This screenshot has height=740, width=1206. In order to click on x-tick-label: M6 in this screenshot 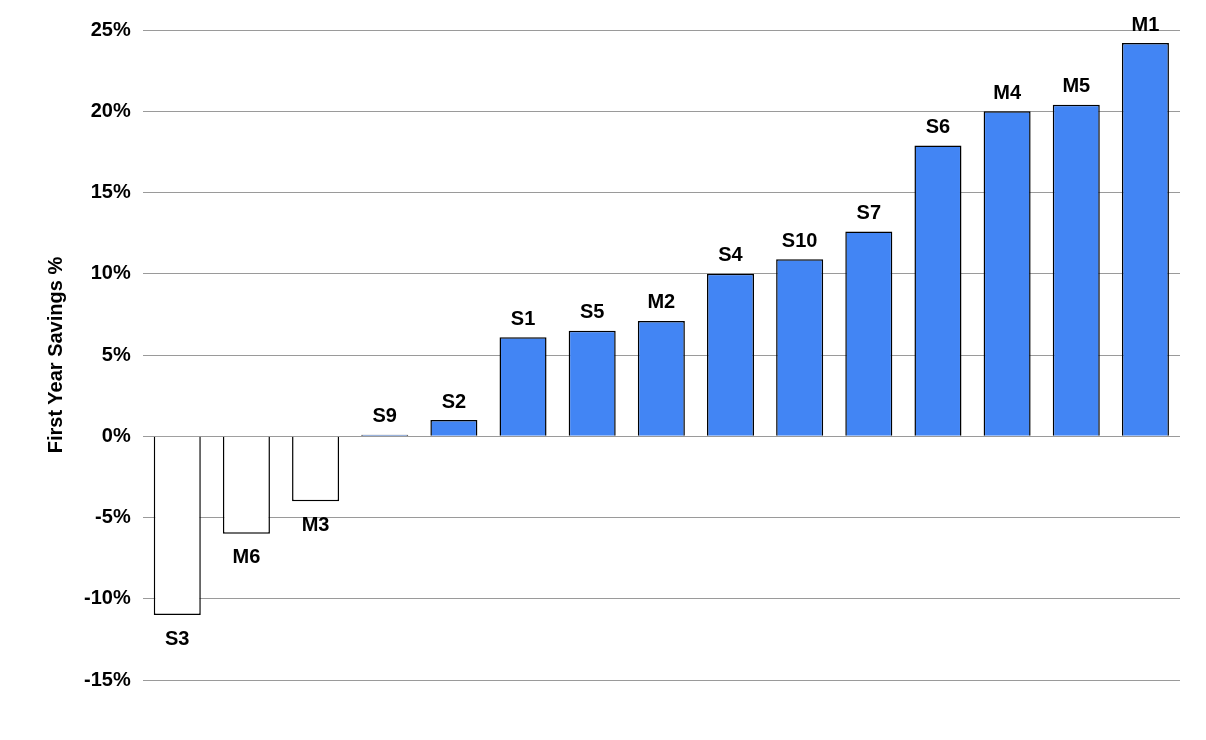, I will do `click(246, 556)`.